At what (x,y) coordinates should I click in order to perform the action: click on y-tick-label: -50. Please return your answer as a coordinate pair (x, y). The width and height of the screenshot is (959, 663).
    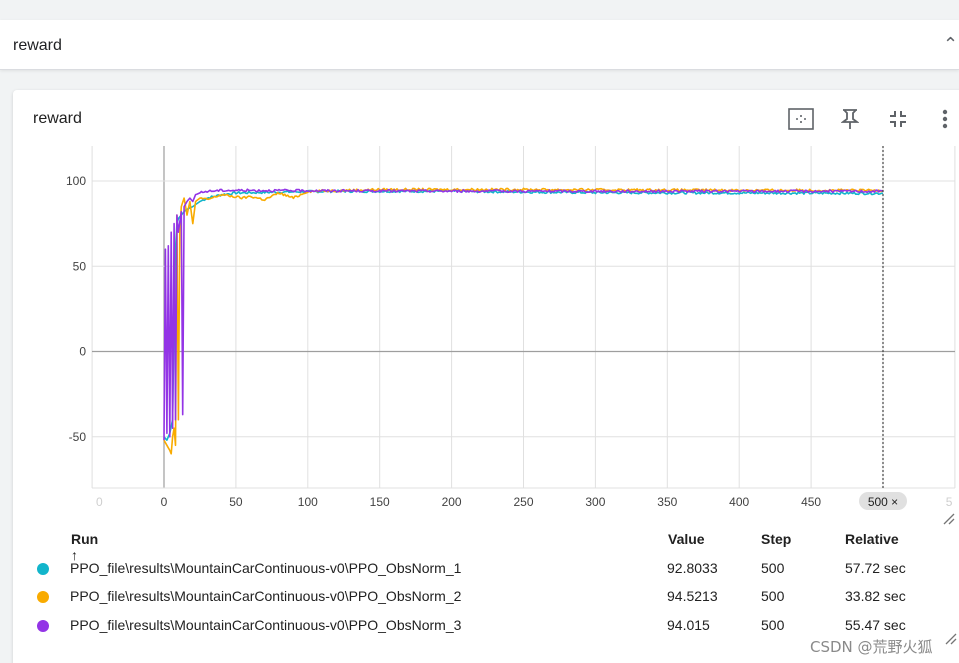
    Looking at the image, I should click on (78, 437).